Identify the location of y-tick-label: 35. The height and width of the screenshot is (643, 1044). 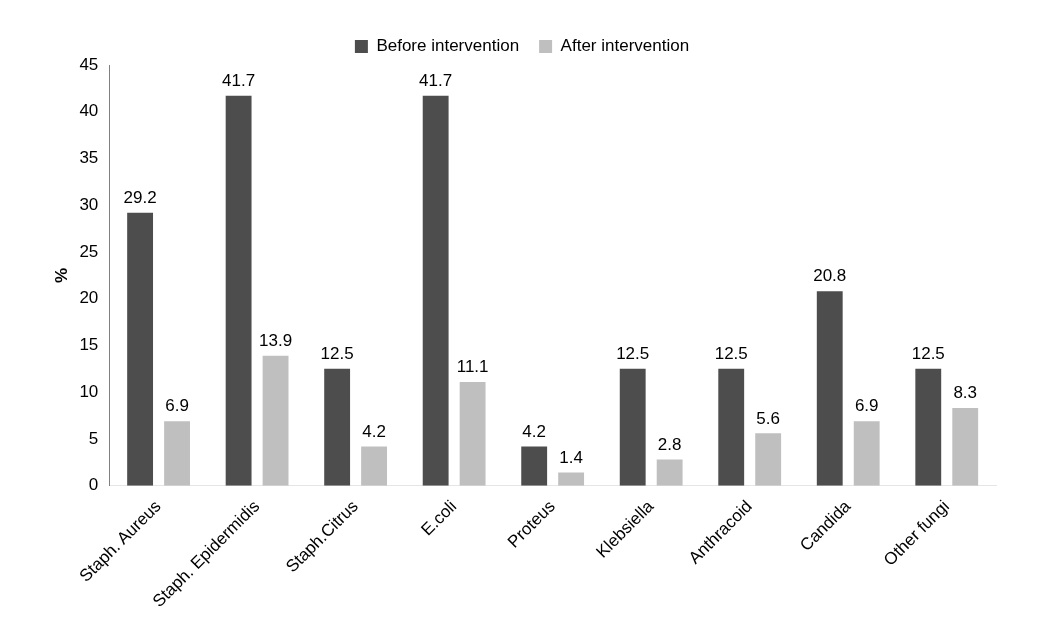
(89, 158).